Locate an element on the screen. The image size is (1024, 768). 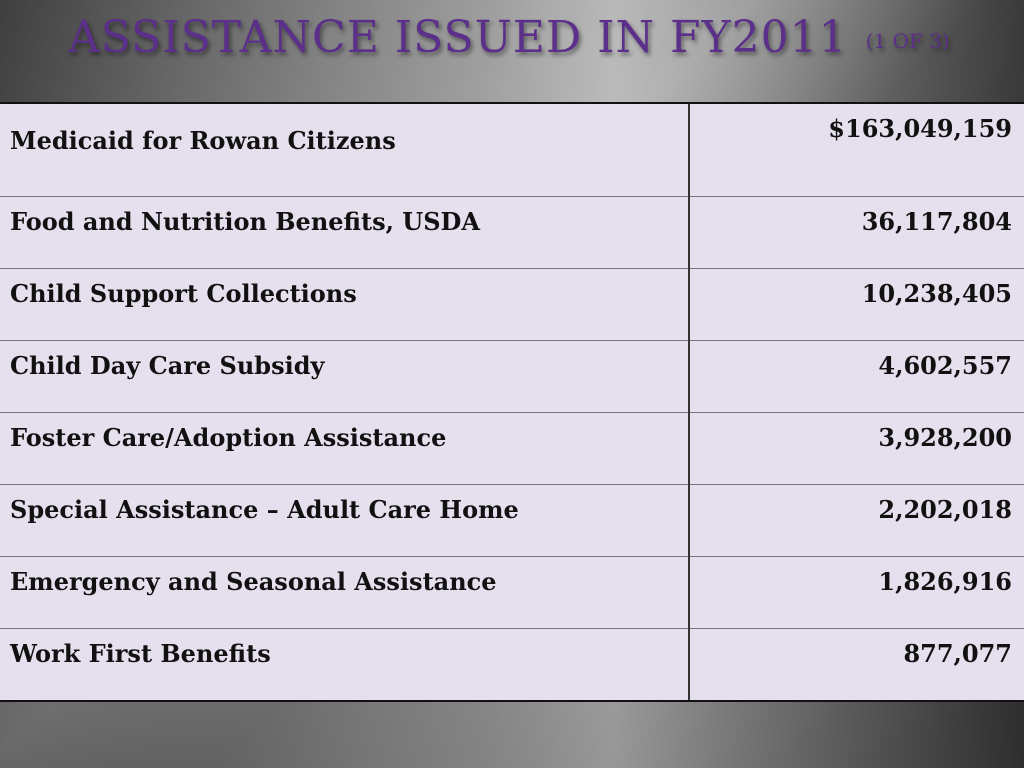
row-label: Work First Benefits is located at coordinates (345, 664).